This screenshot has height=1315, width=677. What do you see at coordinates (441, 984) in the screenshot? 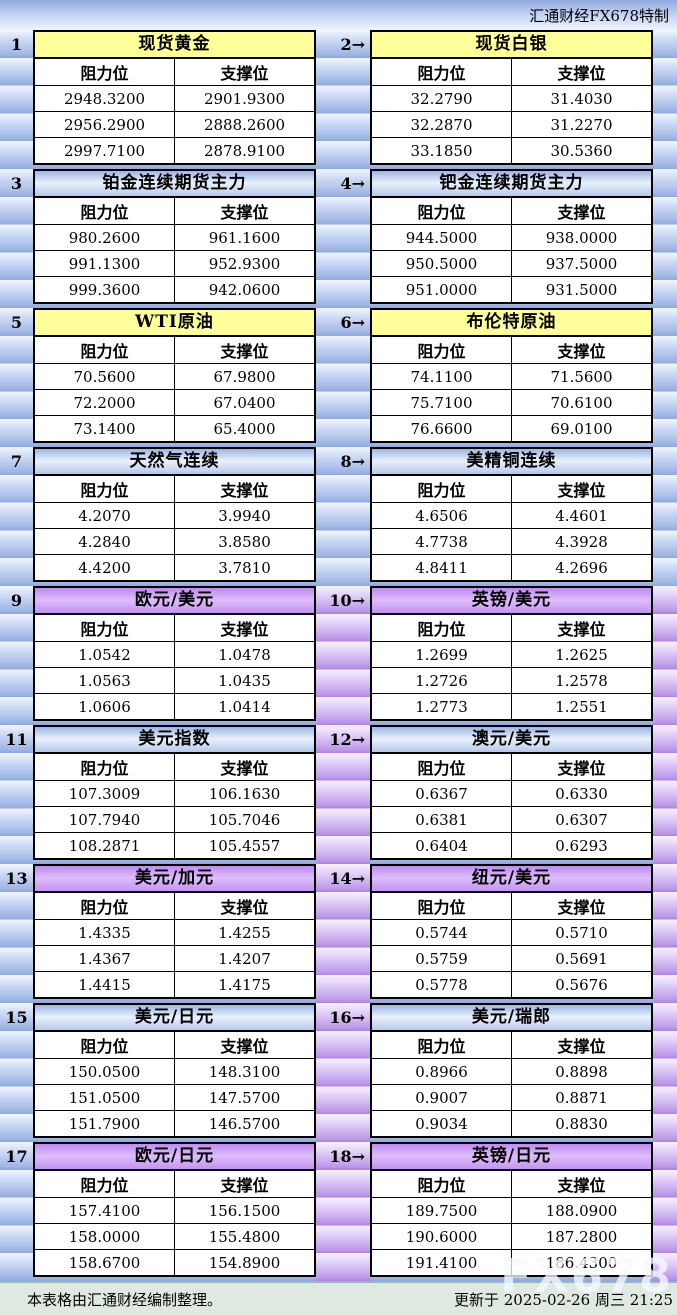
I see `resistance-value: 0.5778` at bounding box center [441, 984].